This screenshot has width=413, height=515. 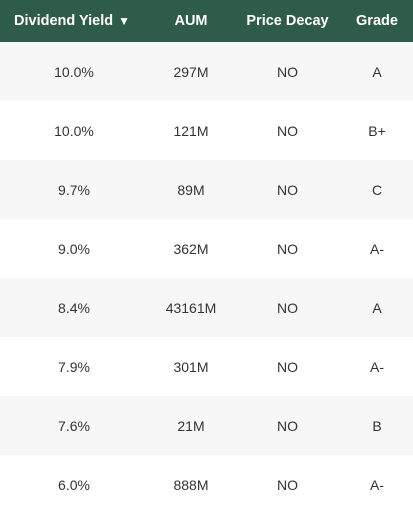 What do you see at coordinates (191, 71) in the screenshot?
I see `cell-aum: 297M` at bounding box center [191, 71].